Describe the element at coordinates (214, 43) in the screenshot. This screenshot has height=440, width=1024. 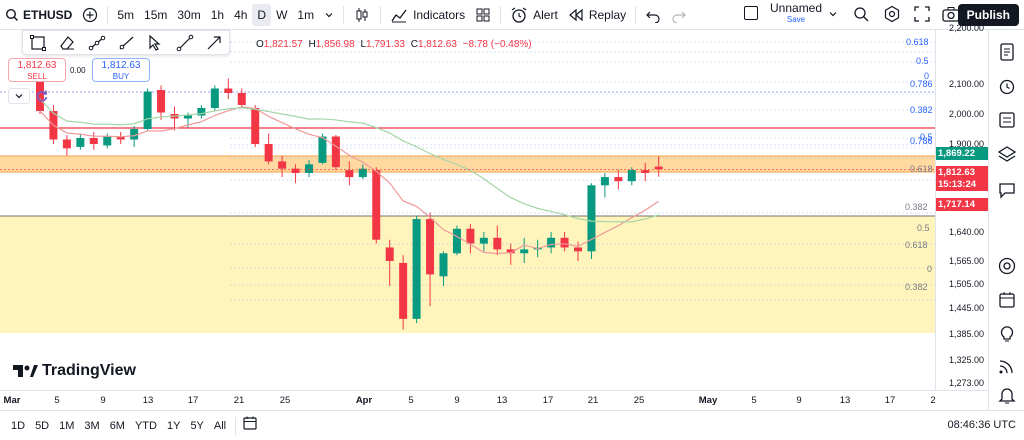
I see `arrow-tool` at that location.